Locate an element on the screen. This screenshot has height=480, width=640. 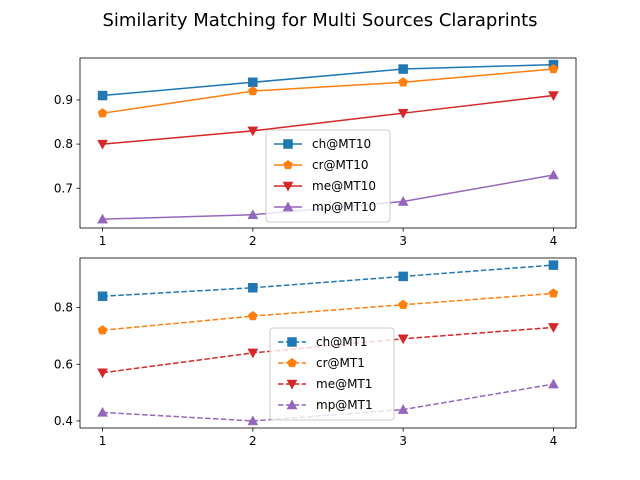
series-line-me@MT1 is located at coordinates (328, 350).